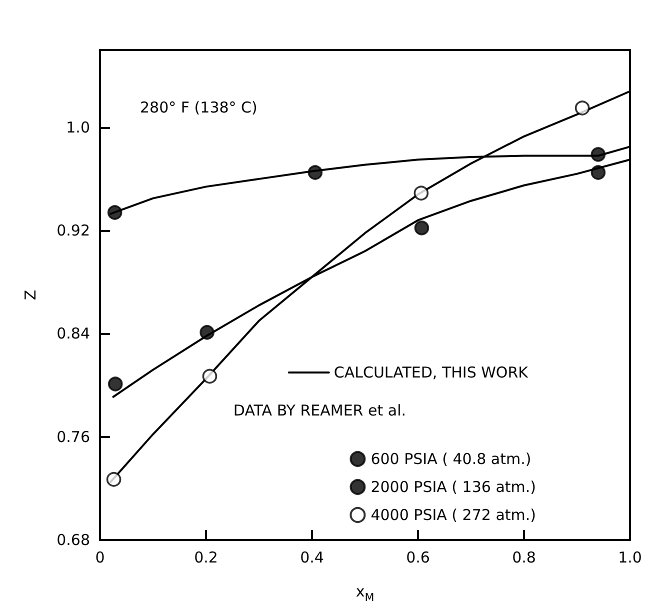 This screenshot has height=608, width=646. What do you see at coordinates (73, 540) in the screenshot?
I see `y-tick-label: 0.68` at bounding box center [73, 540].